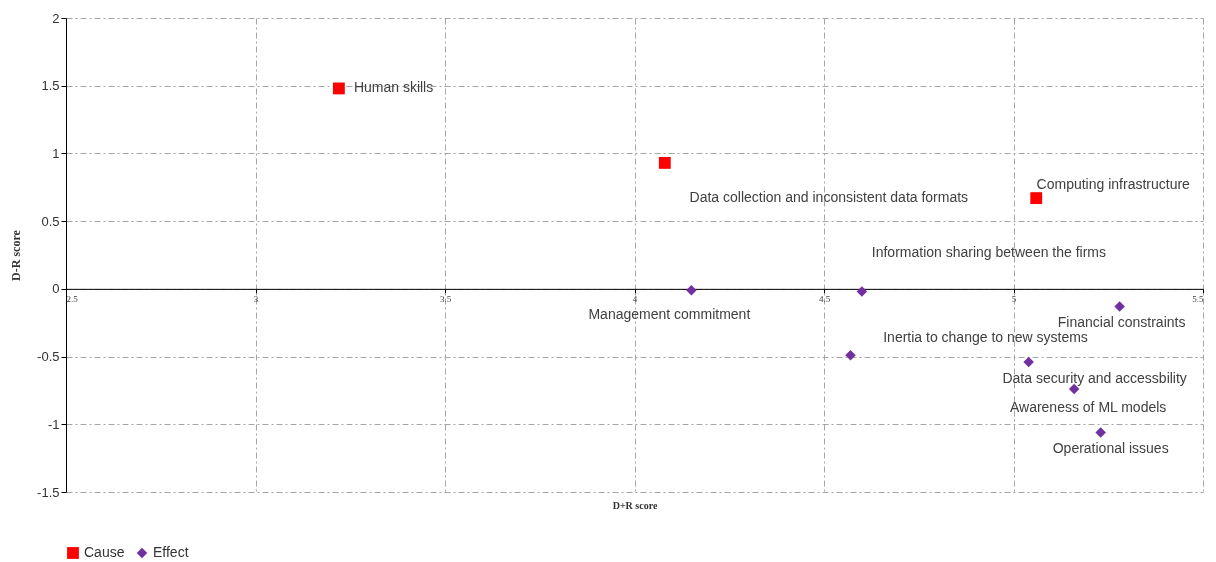  I want to click on x-tick-label: 4, so click(635, 299).